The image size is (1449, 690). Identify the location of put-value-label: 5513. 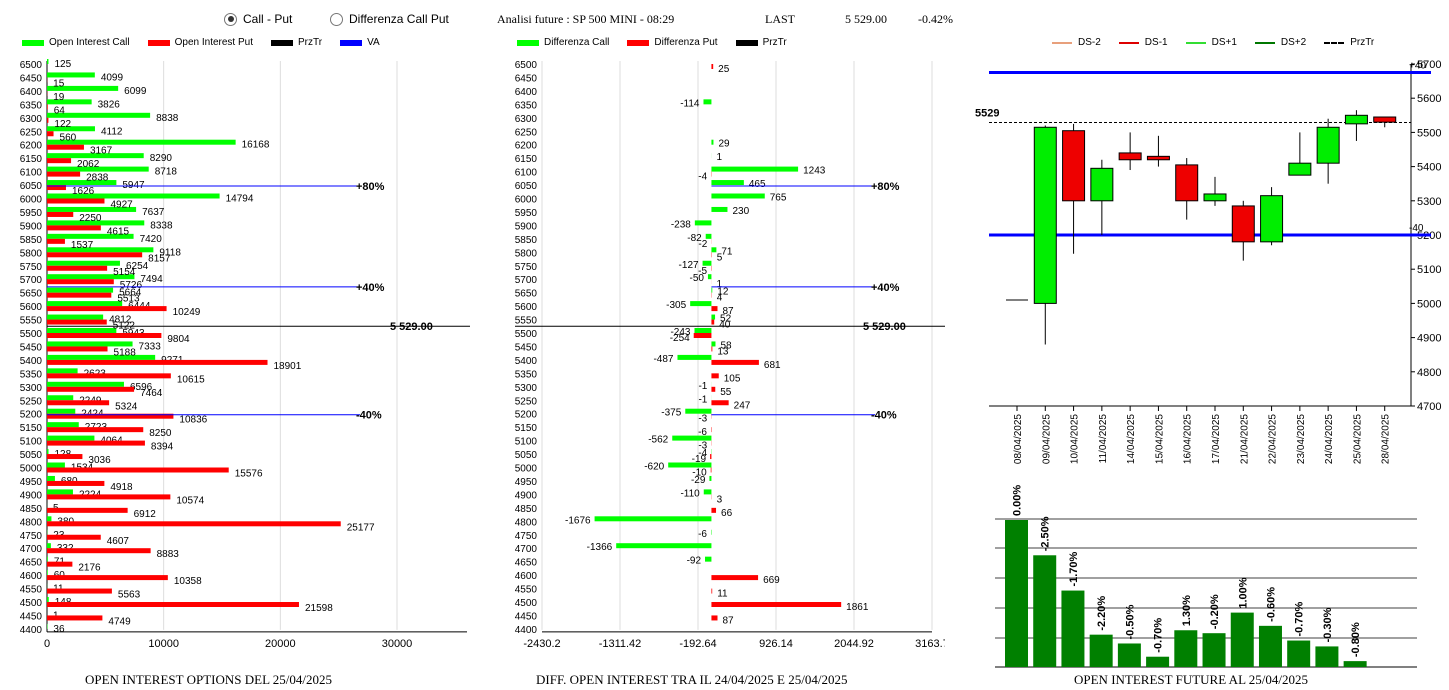
(128, 299).